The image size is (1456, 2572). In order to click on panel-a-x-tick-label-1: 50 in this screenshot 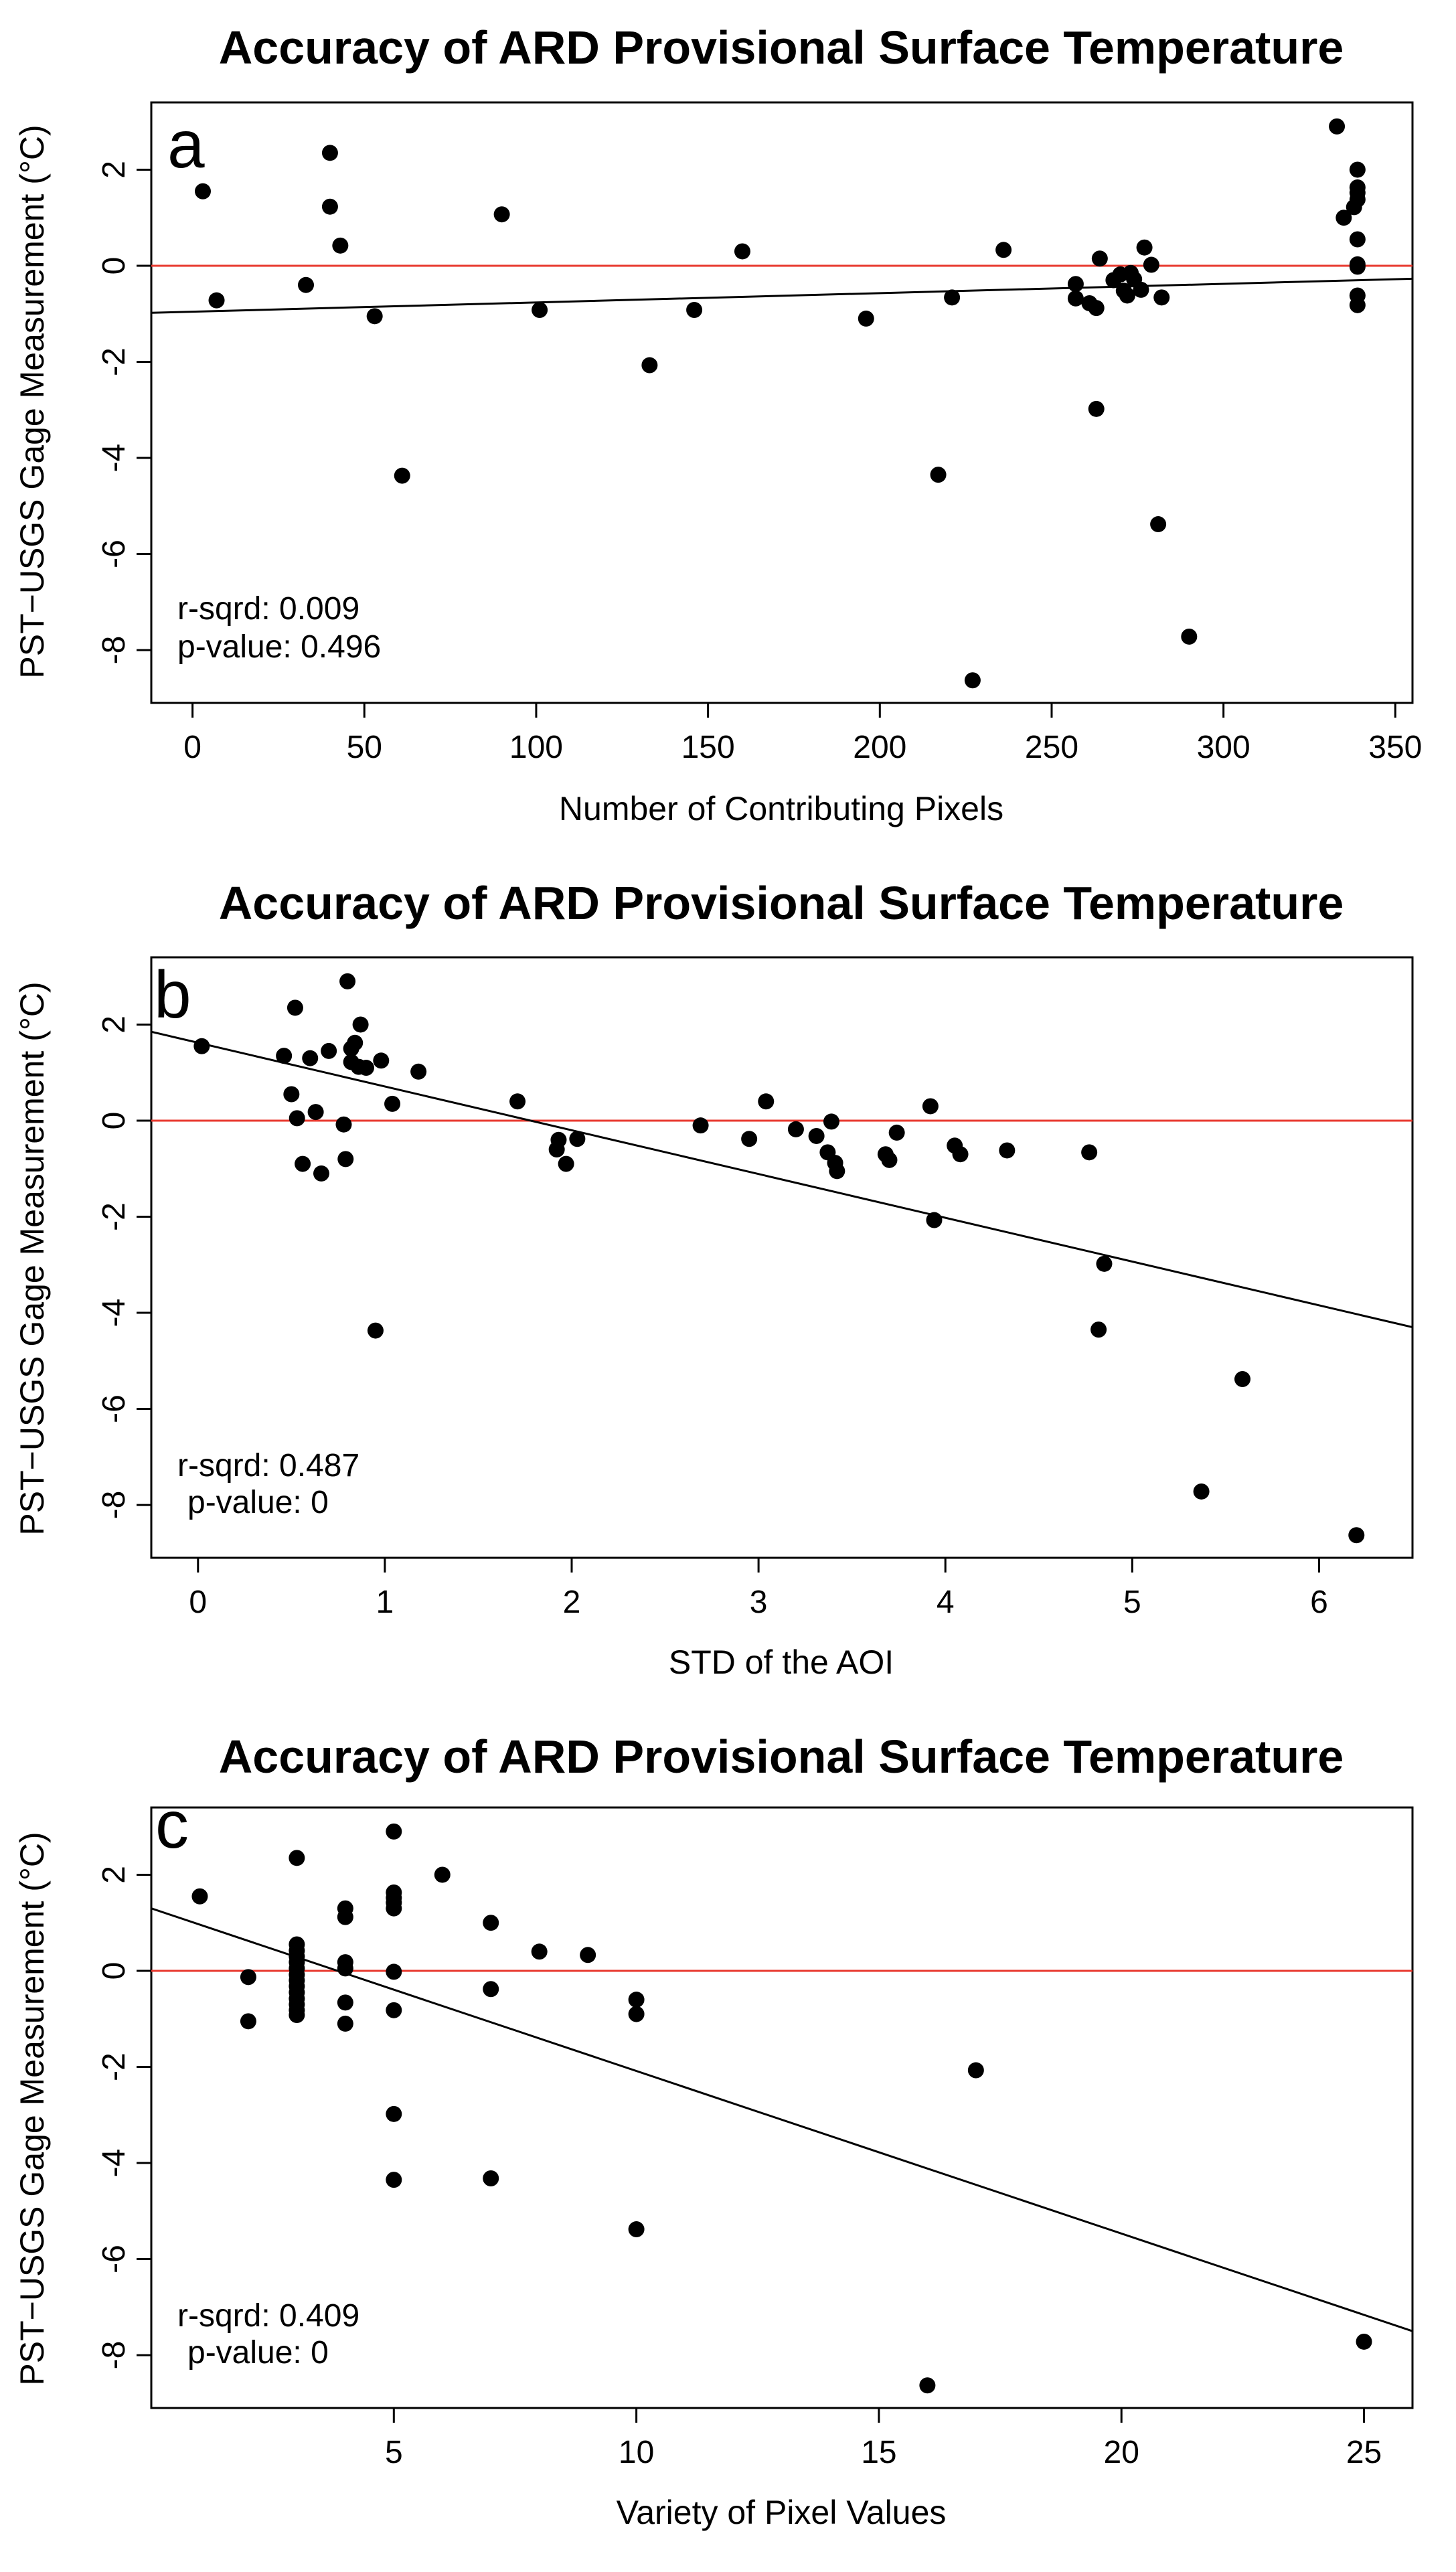, I will do `click(364, 747)`.